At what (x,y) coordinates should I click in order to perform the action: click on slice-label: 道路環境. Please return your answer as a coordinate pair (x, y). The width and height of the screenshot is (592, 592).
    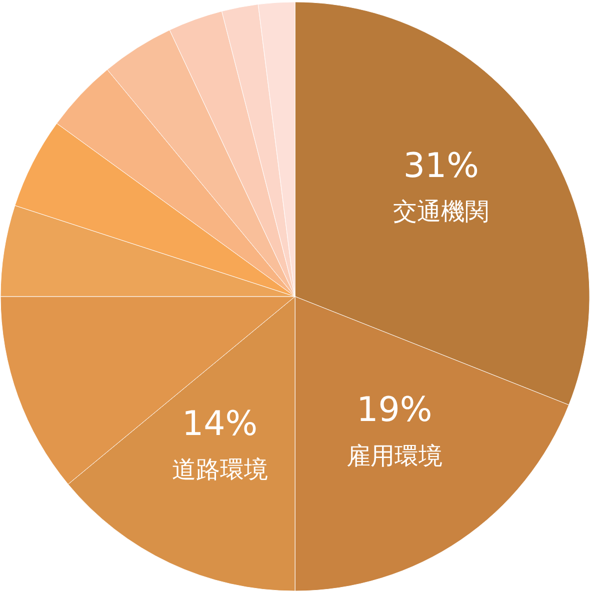
    Looking at the image, I should click on (220, 470).